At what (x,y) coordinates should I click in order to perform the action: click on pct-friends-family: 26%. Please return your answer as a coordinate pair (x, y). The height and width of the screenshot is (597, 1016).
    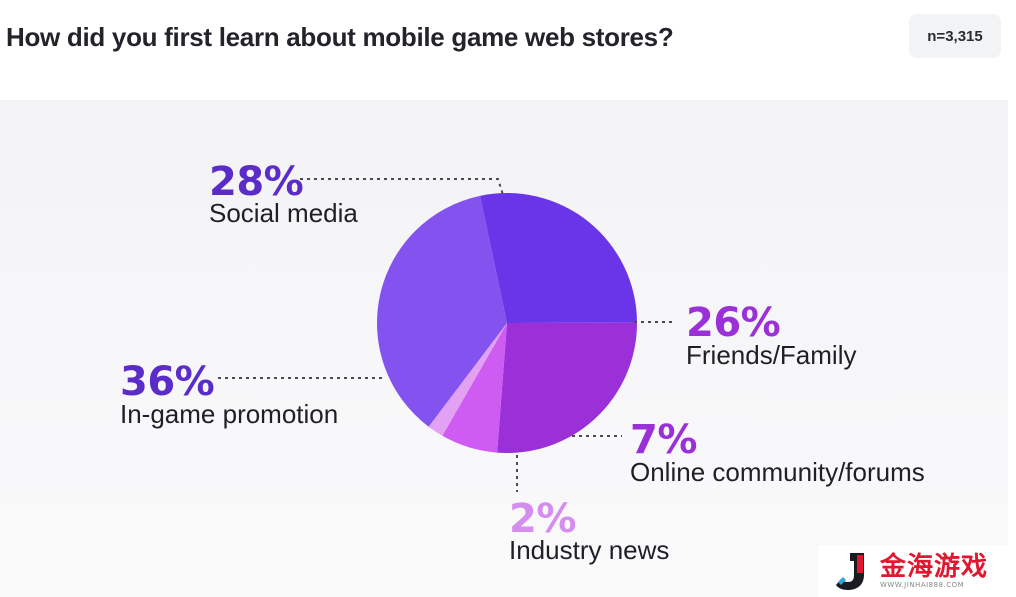
    Looking at the image, I should click on (733, 323).